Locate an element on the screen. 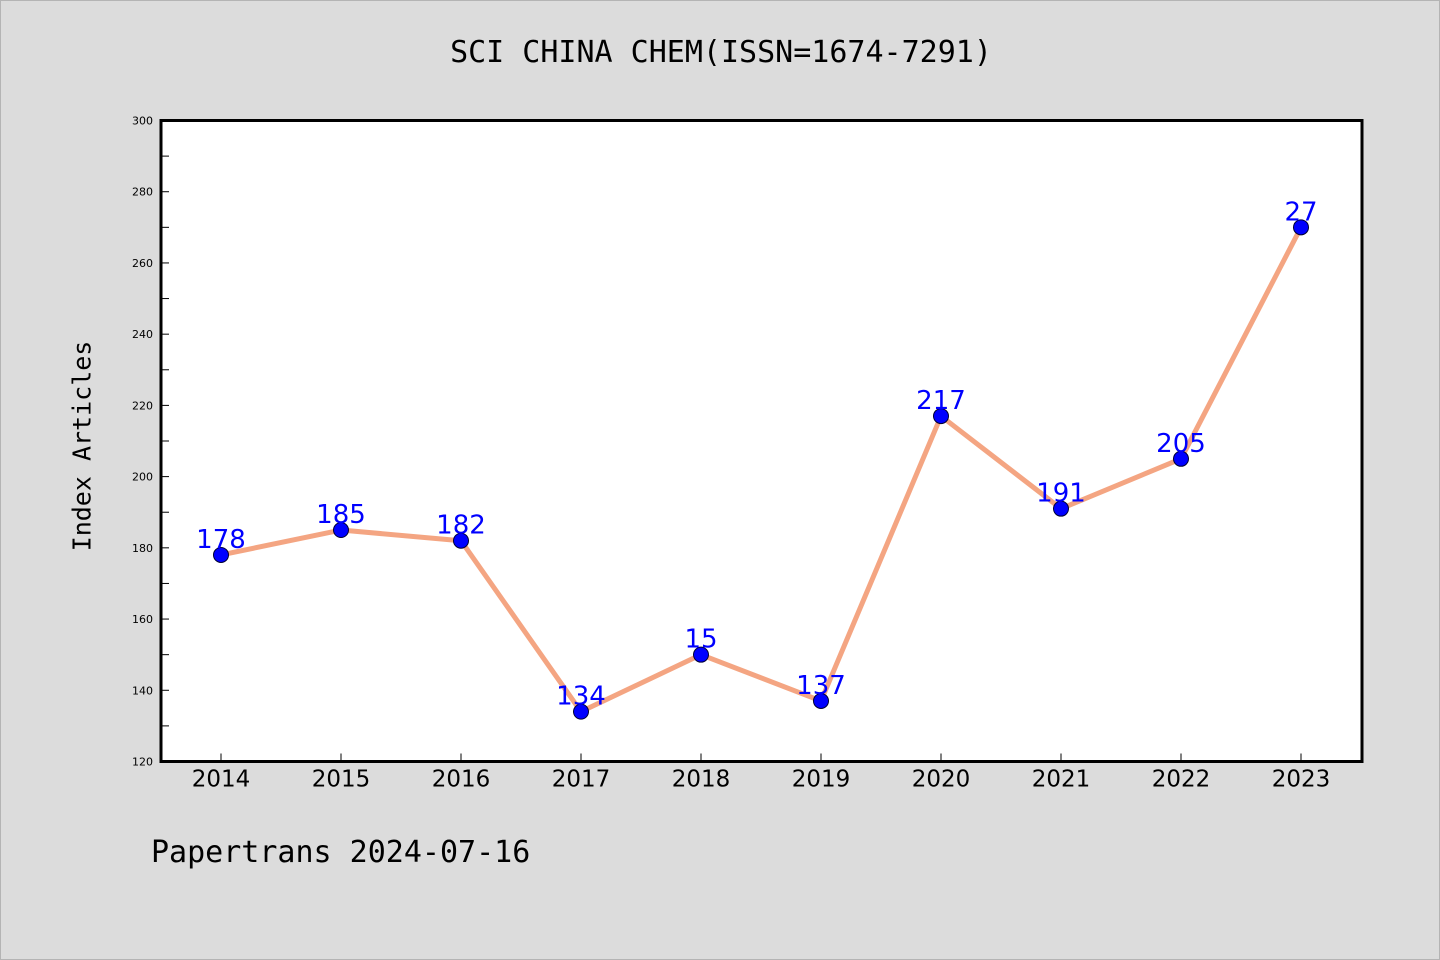 This screenshot has width=1440, height=960. y-tick-label: 300 is located at coordinates (142, 121).